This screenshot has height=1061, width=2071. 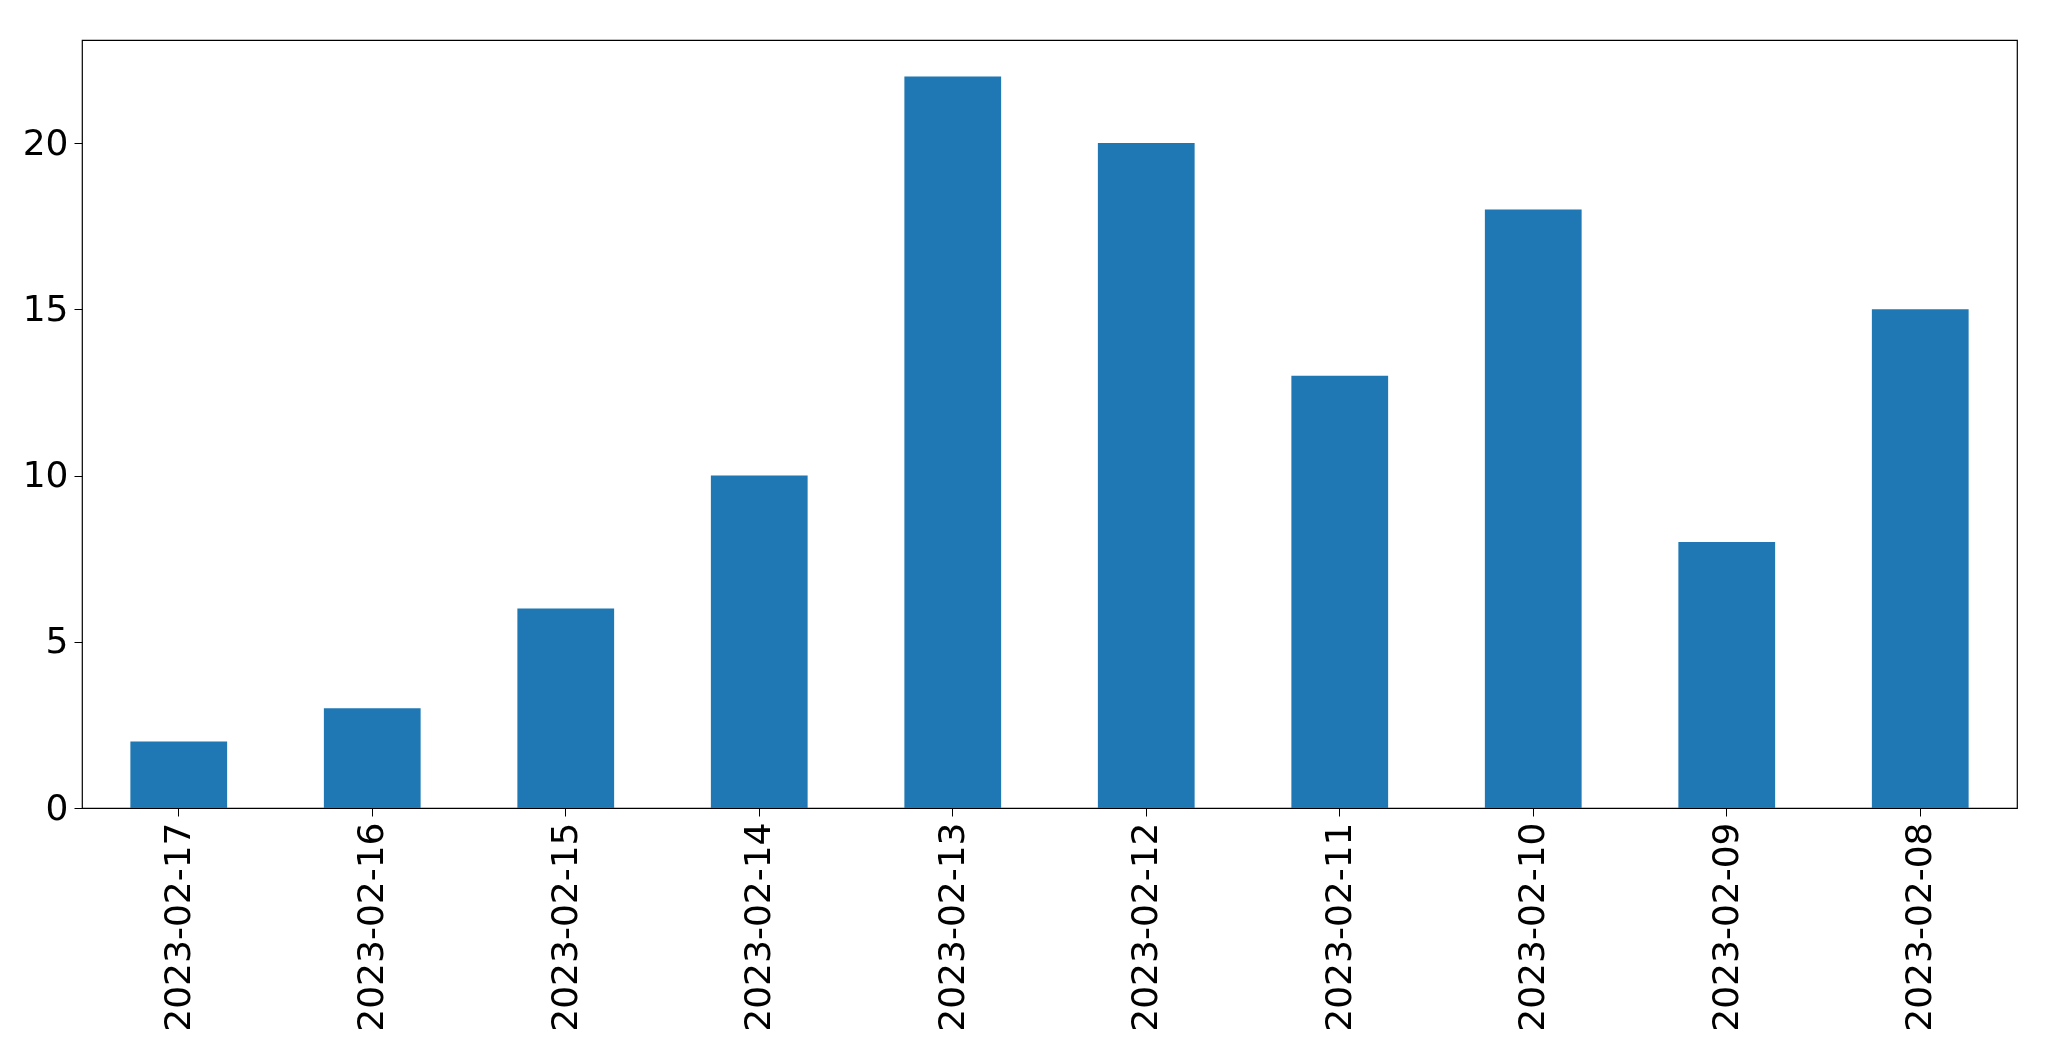 What do you see at coordinates (1338, 927) in the screenshot?
I see `x-tick-label: 2023-02-11` at bounding box center [1338, 927].